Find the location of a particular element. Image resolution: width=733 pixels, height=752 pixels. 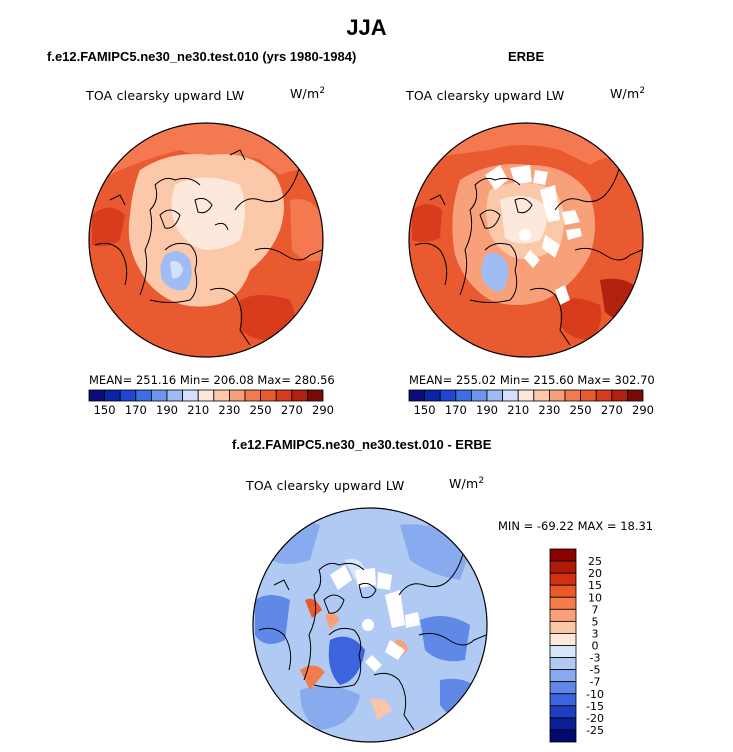

panel-diff-units: W/m2 is located at coordinates (466, 483).